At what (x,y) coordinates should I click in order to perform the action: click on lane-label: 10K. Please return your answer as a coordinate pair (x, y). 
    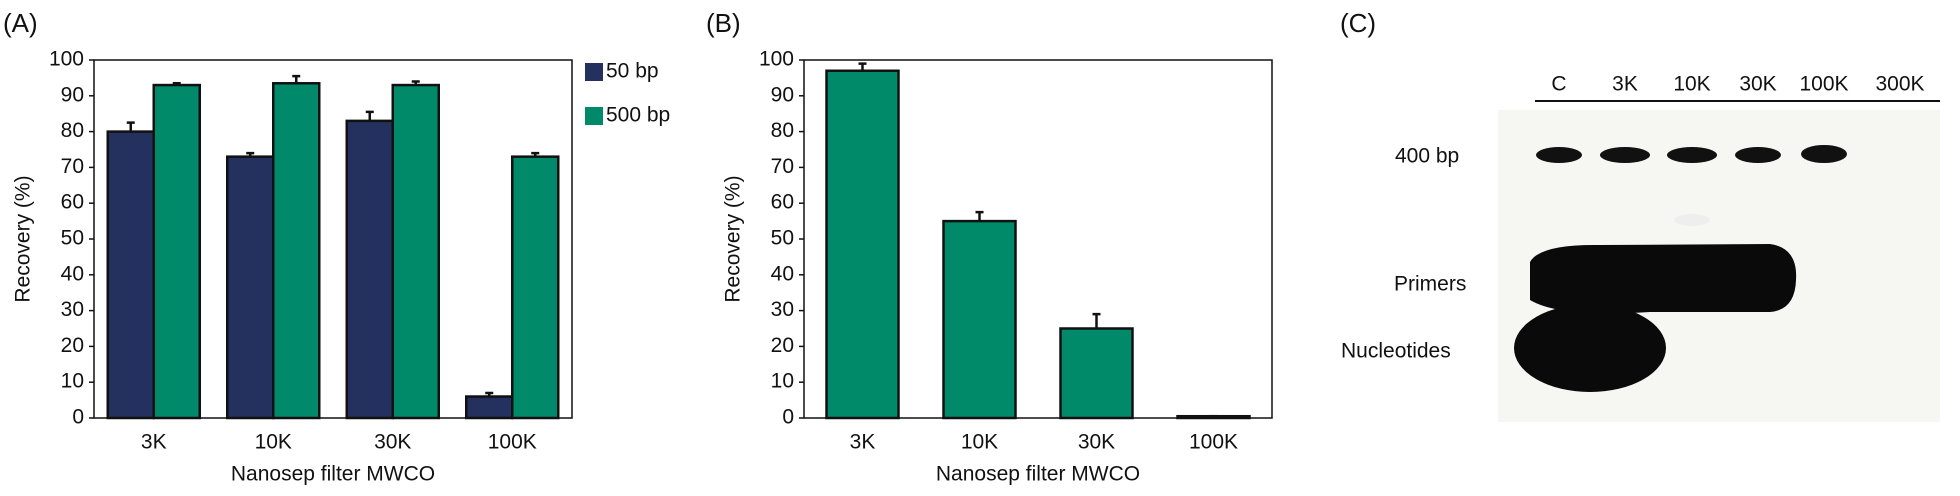
    Looking at the image, I should click on (1691, 84).